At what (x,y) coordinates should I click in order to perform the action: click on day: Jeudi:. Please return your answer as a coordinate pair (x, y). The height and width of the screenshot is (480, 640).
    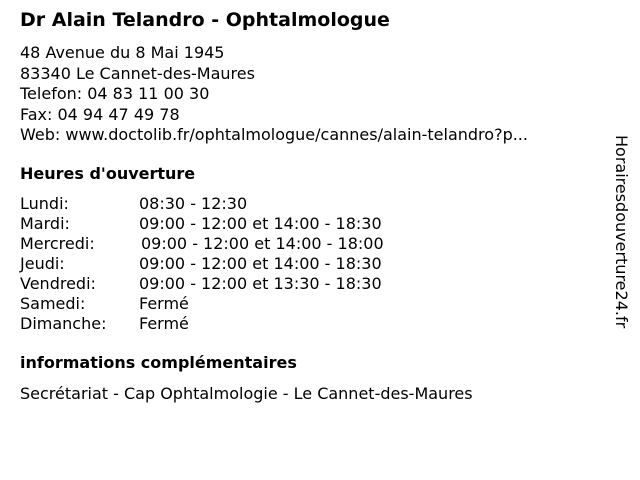
    Looking at the image, I should click on (42, 263).